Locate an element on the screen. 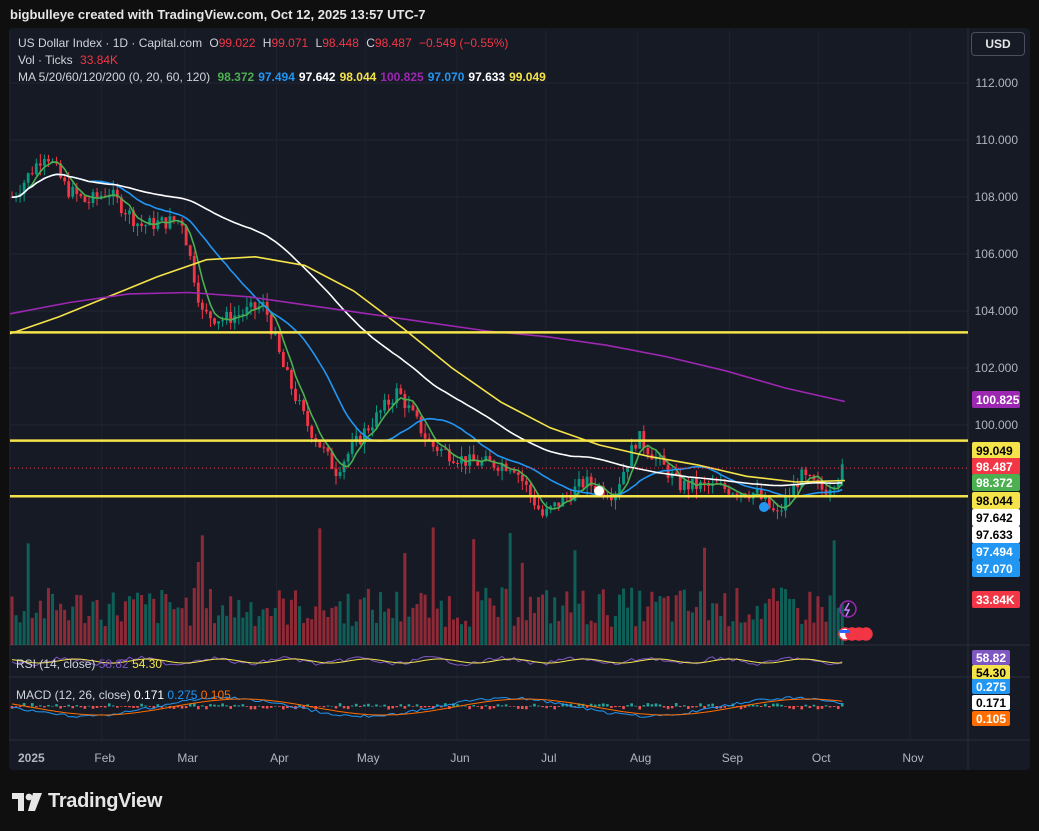 The image size is (1039, 831). dividend-marker-icon is located at coordinates (764, 507).